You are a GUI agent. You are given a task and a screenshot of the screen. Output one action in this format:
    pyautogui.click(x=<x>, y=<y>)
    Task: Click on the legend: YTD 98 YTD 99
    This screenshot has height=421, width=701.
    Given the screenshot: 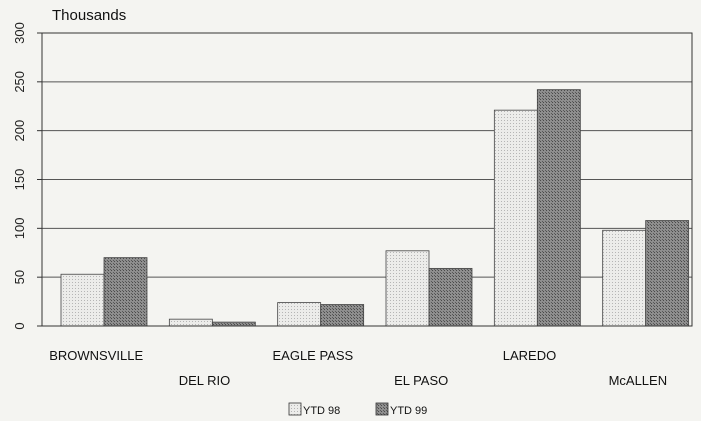 What is the action you would take?
    pyautogui.click(x=357, y=409)
    